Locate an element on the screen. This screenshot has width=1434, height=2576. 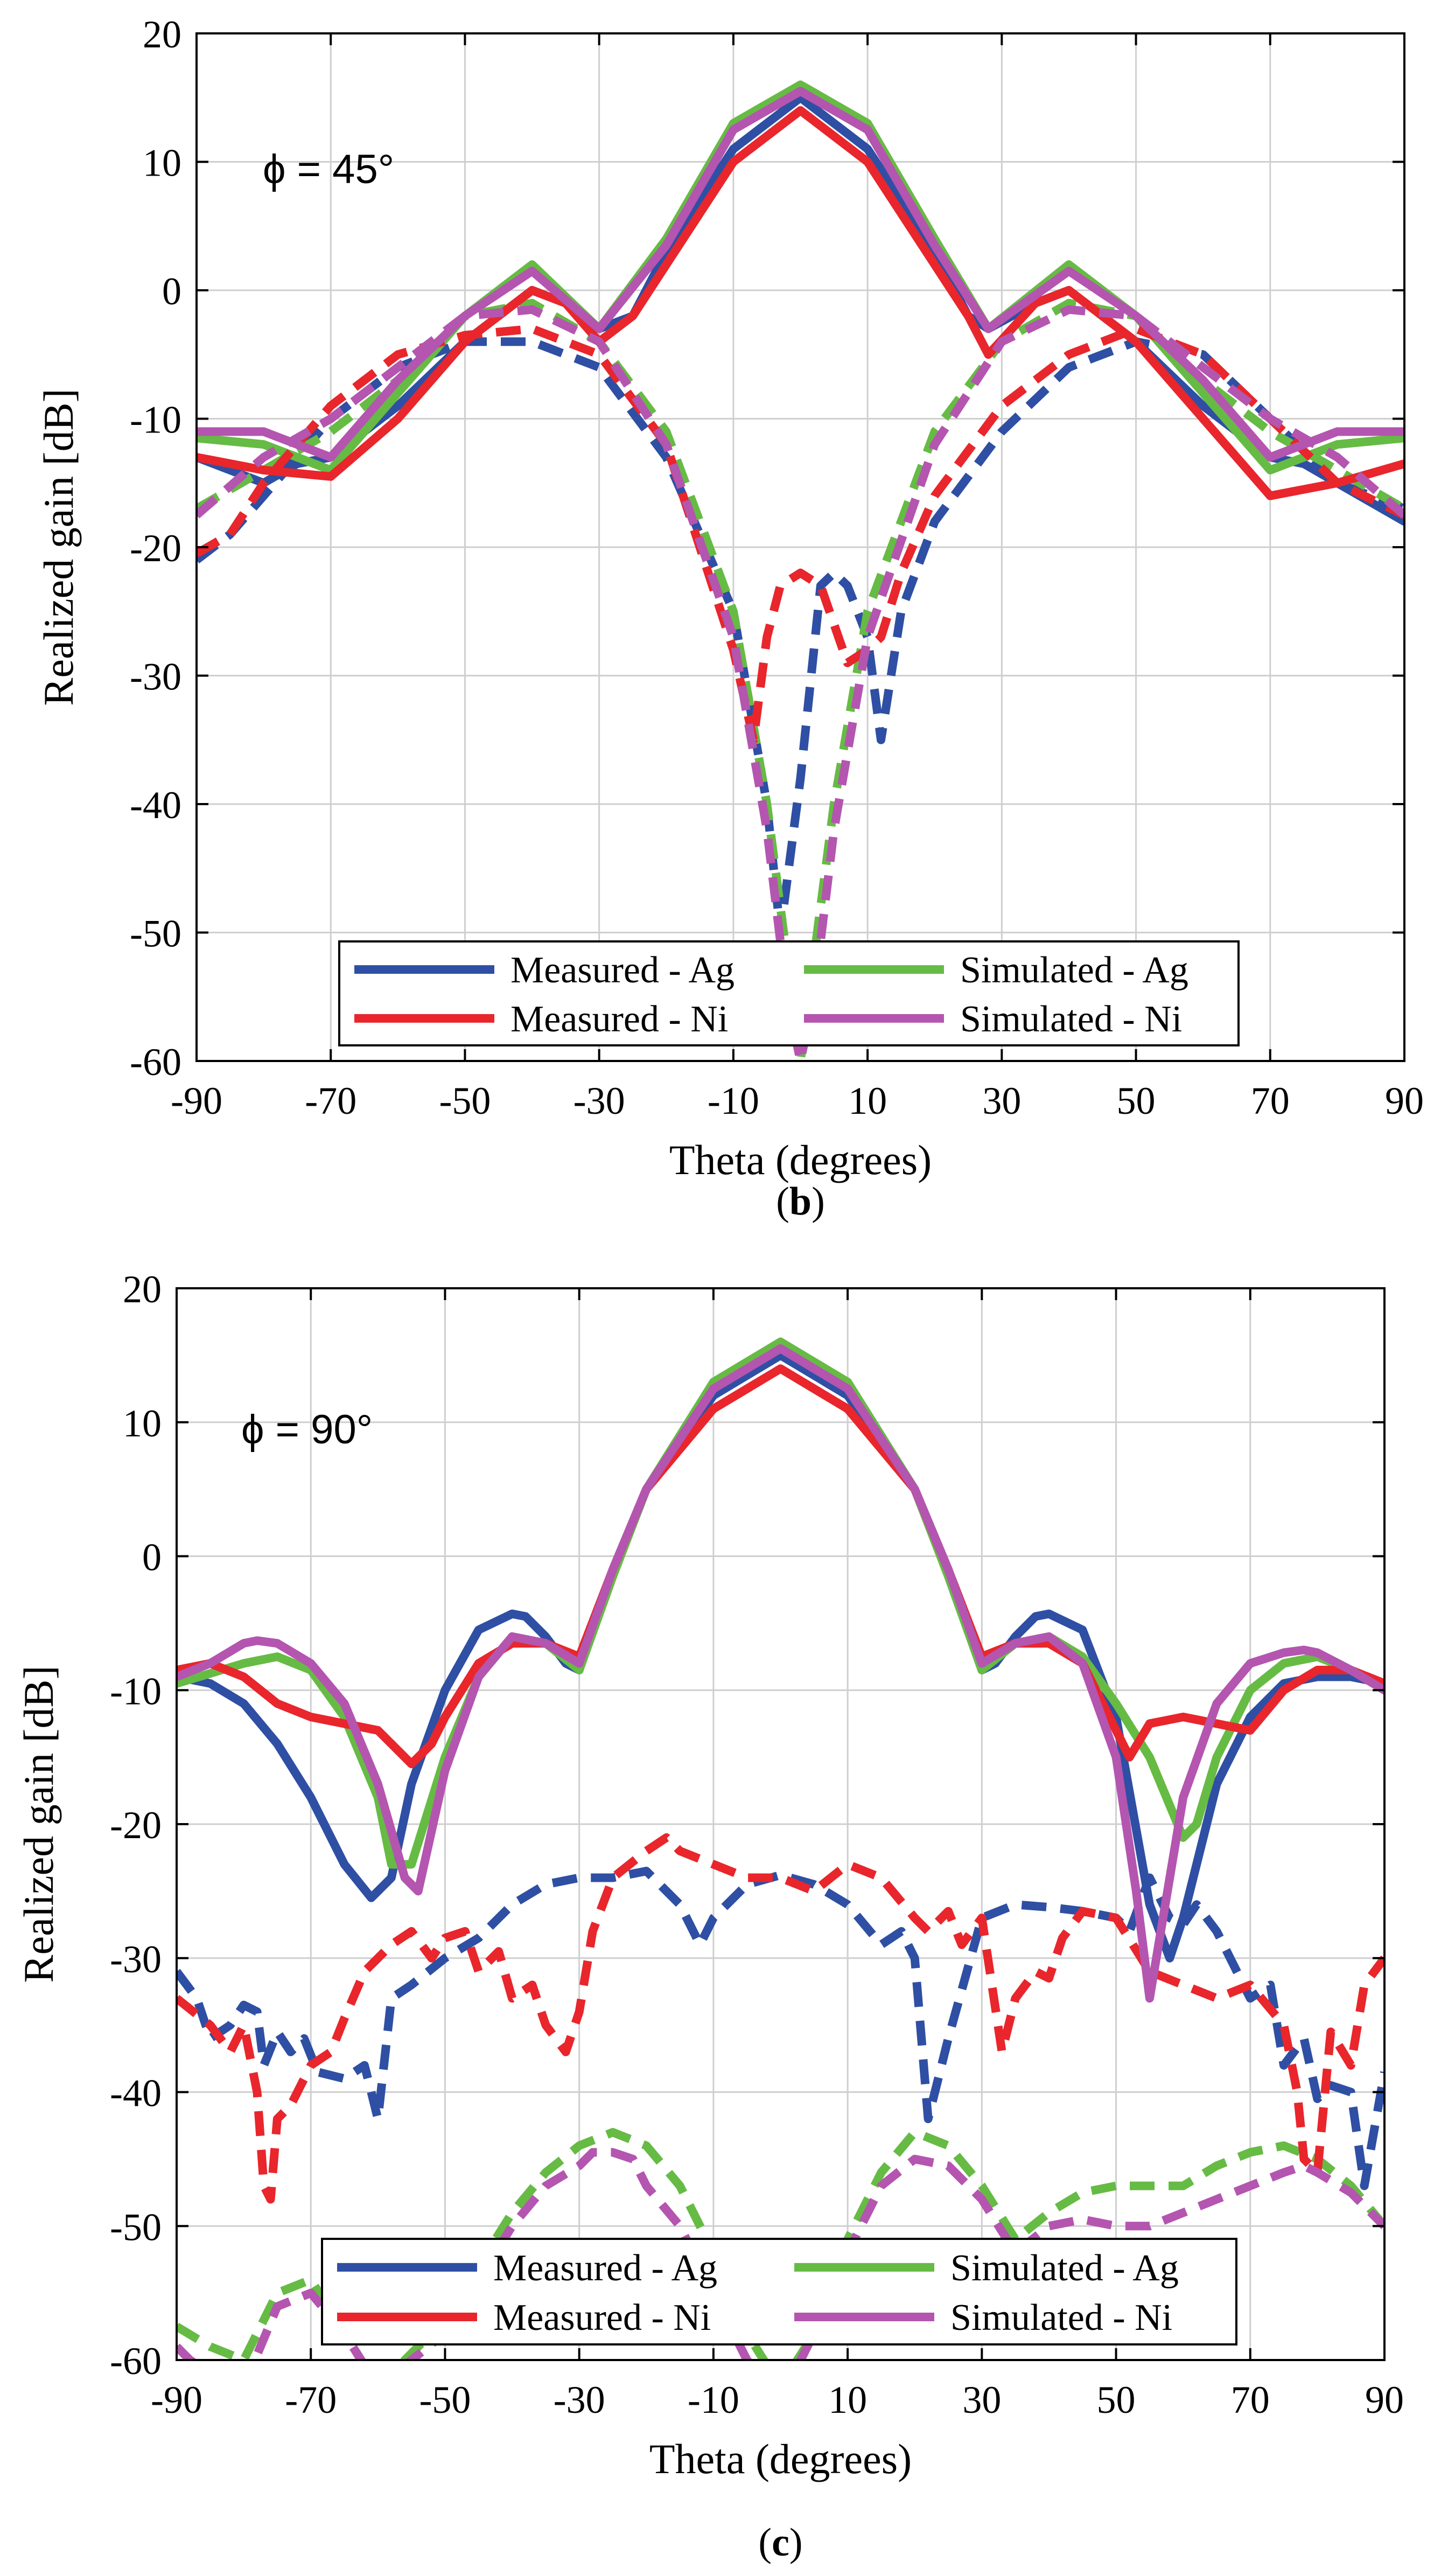
series-simulated-ag-dashed is located at coordinates (781, 2244).